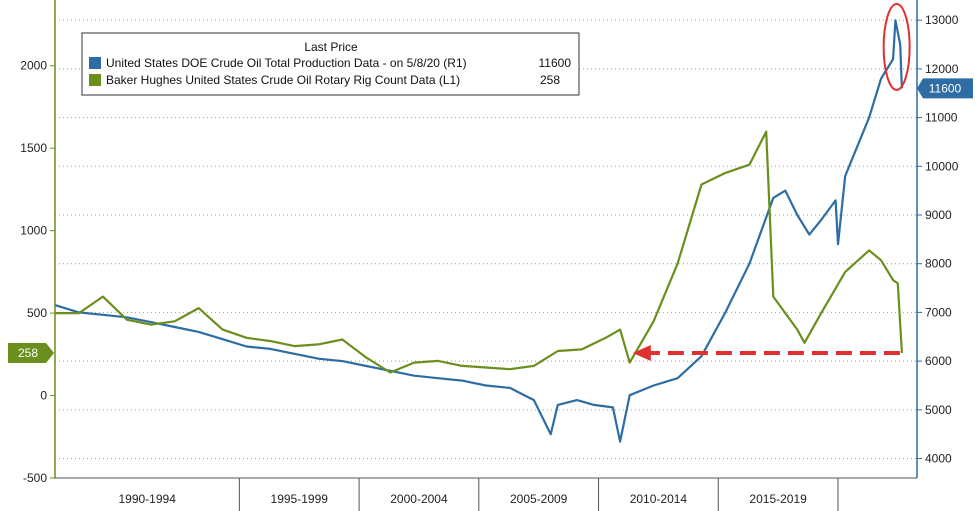 The width and height of the screenshot is (977, 511). I want to click on left-last-value-badge: 258, so click(31, 352).